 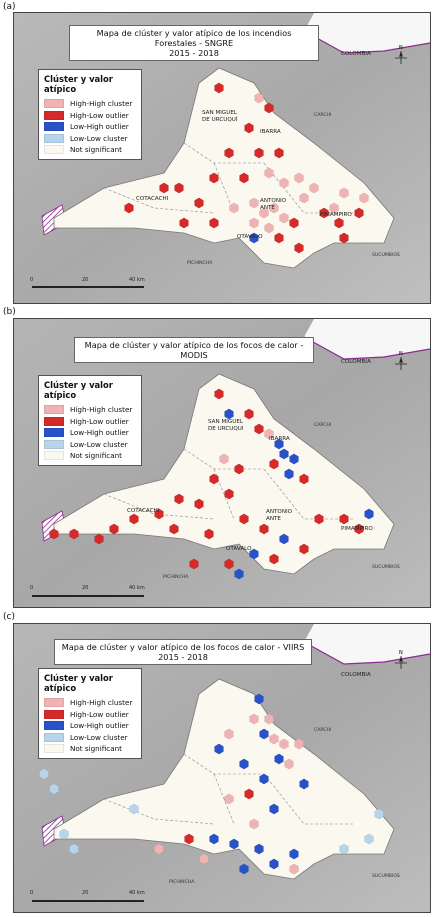 What do you see at coordinates (336, 215) in the screenshot?
I see `label-pimampiro: PIMAMPIRO` at bounding box center [336, 215].